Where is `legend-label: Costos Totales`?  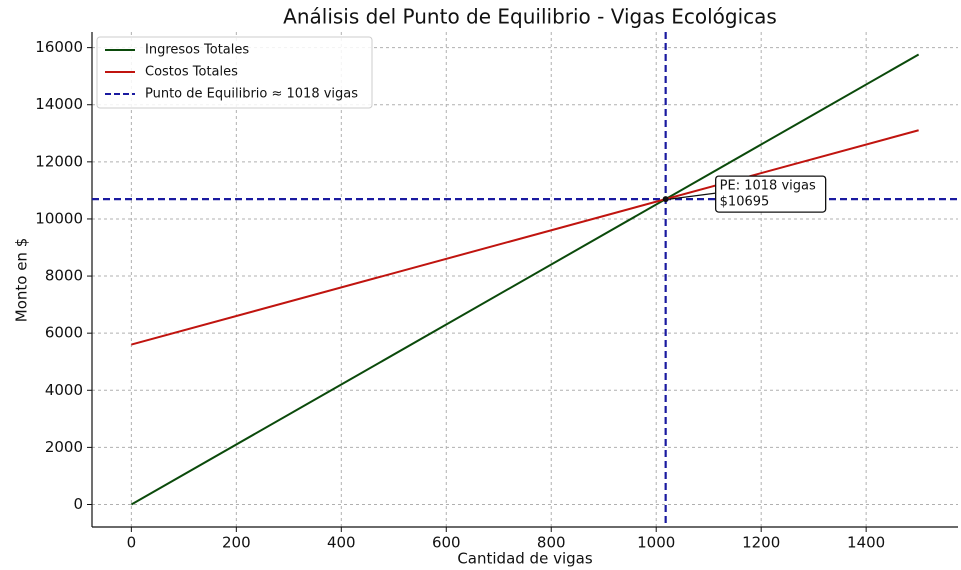 legend-label: Costos Totales is located at coordinates (191, 72).